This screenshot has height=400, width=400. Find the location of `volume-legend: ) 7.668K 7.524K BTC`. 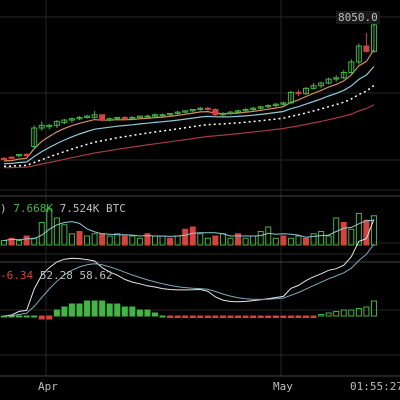

volume-legend: ) 7.668K 7.524K BTC is located at coordinates (63, 208).